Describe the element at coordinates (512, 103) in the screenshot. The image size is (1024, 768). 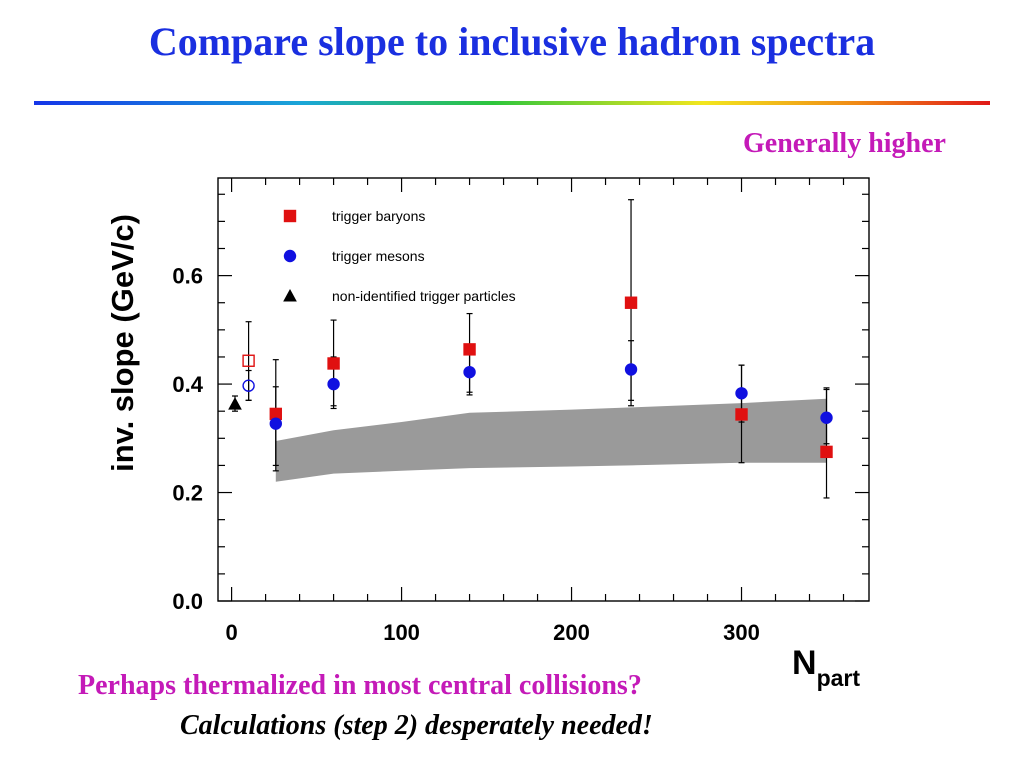
I see `title-divider` at that location.